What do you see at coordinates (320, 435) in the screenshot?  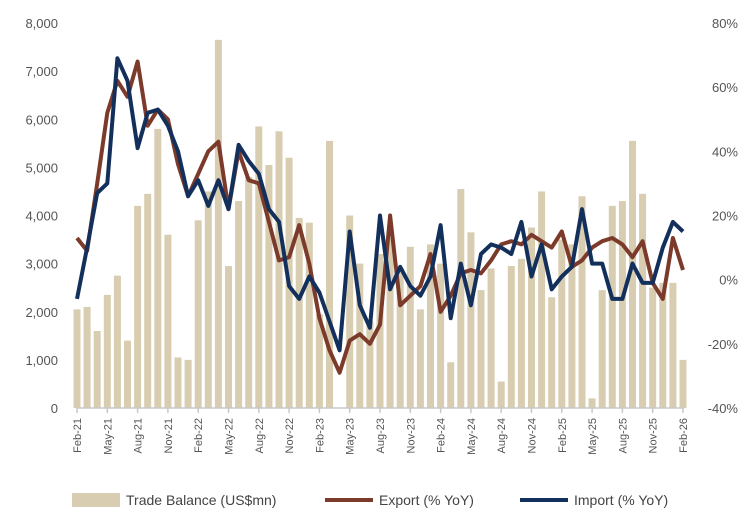 I see `x-tick-label: Feb-23` at bounding box center [320, 435].